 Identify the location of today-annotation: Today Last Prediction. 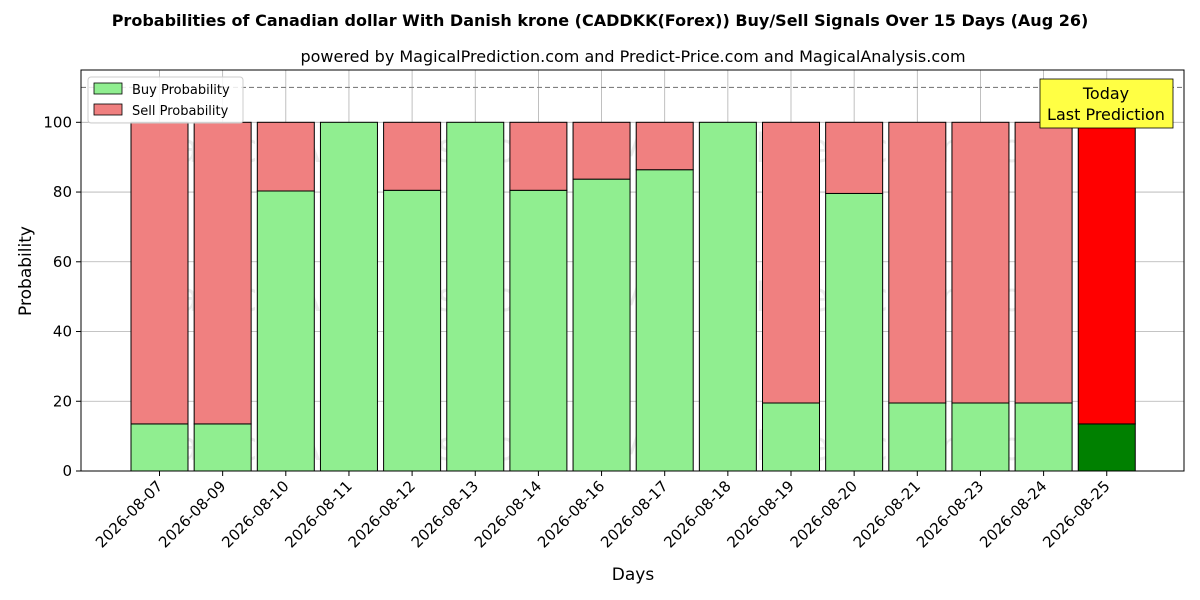
(1106, 103).